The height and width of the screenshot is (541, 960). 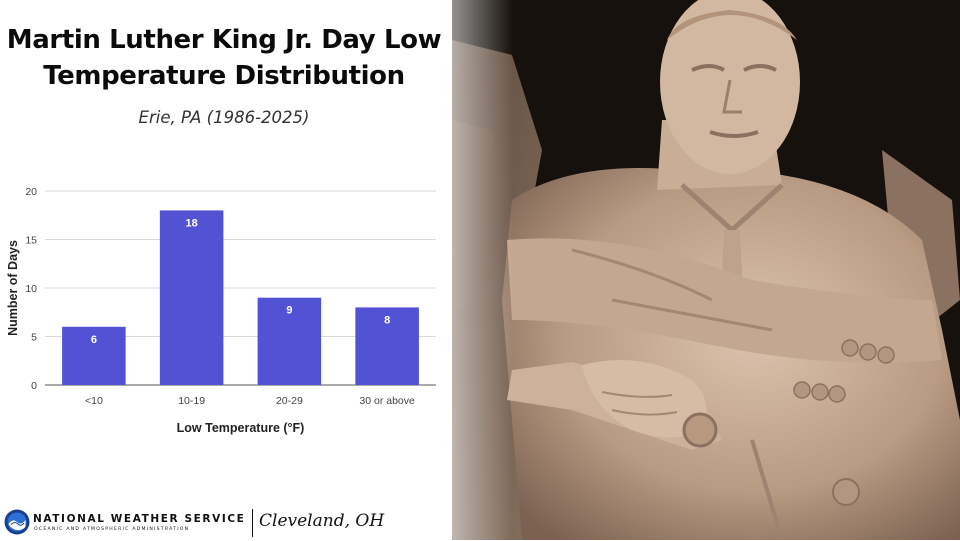 I want to click on title-line-1: Martin Luther King Jr. Day Low, so click(x=224, y=40).